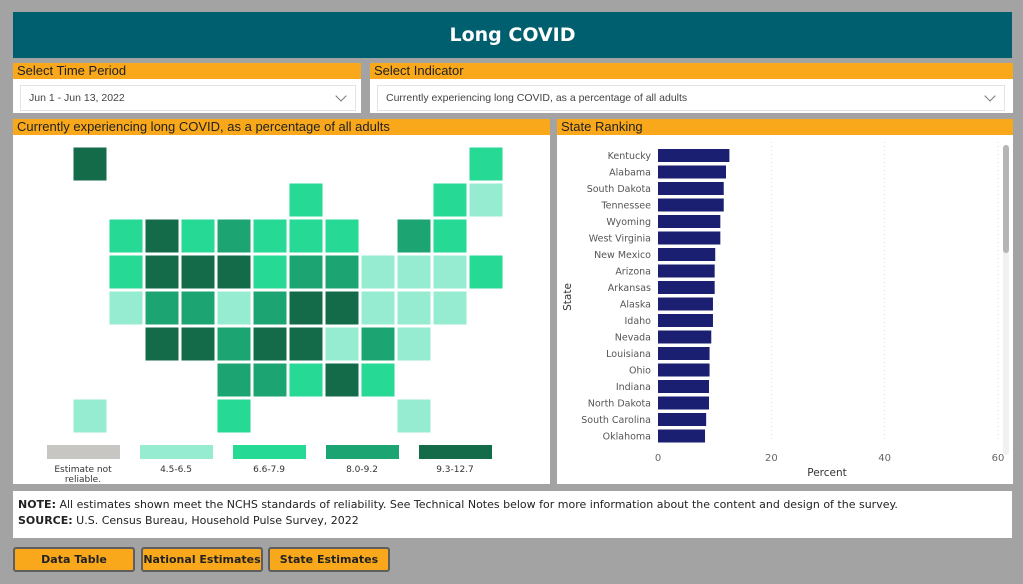  I want to click on state-ky, so click(306, 308).